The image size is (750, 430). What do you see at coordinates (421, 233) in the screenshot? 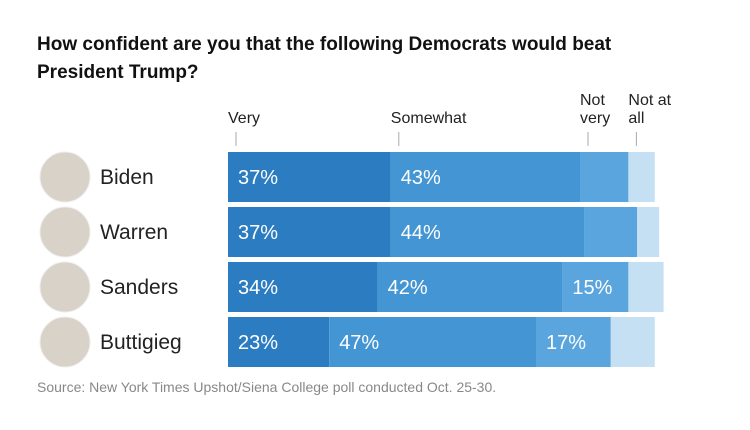
I see `value-label: 44%` at bounding box center [421, 233].